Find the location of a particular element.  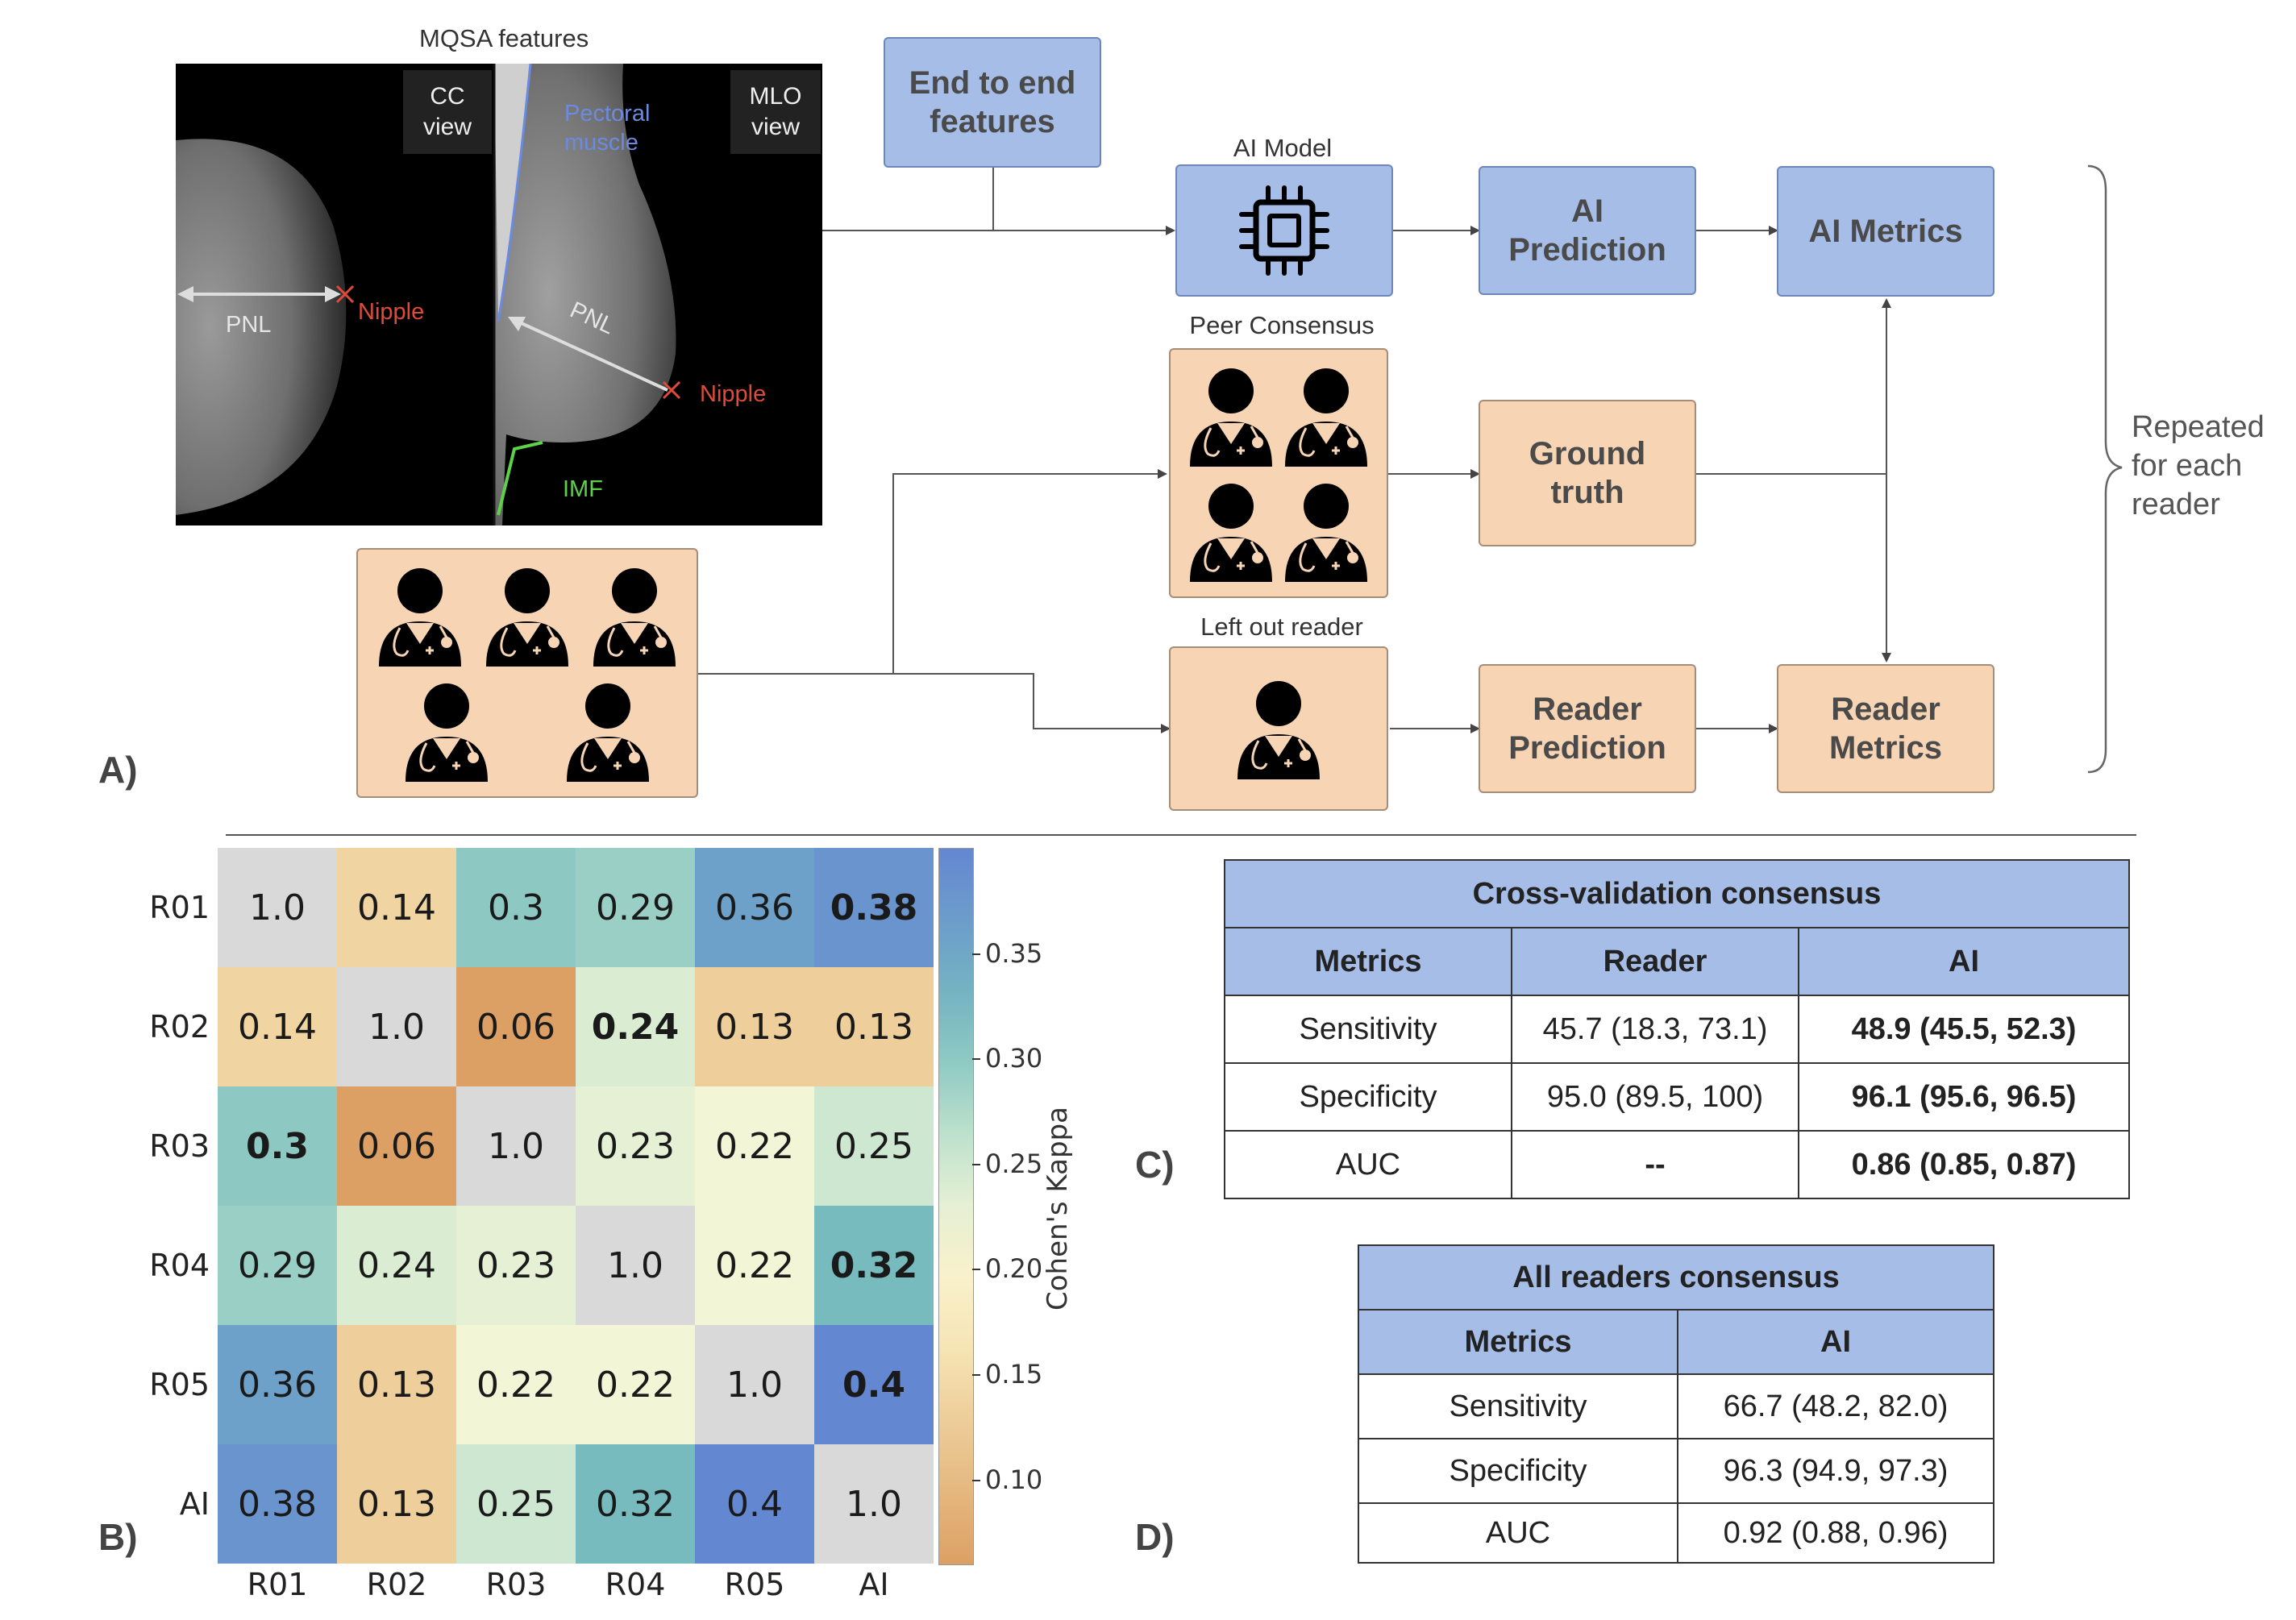

panel-a-letter: A) is located at coordinates (118, 770).